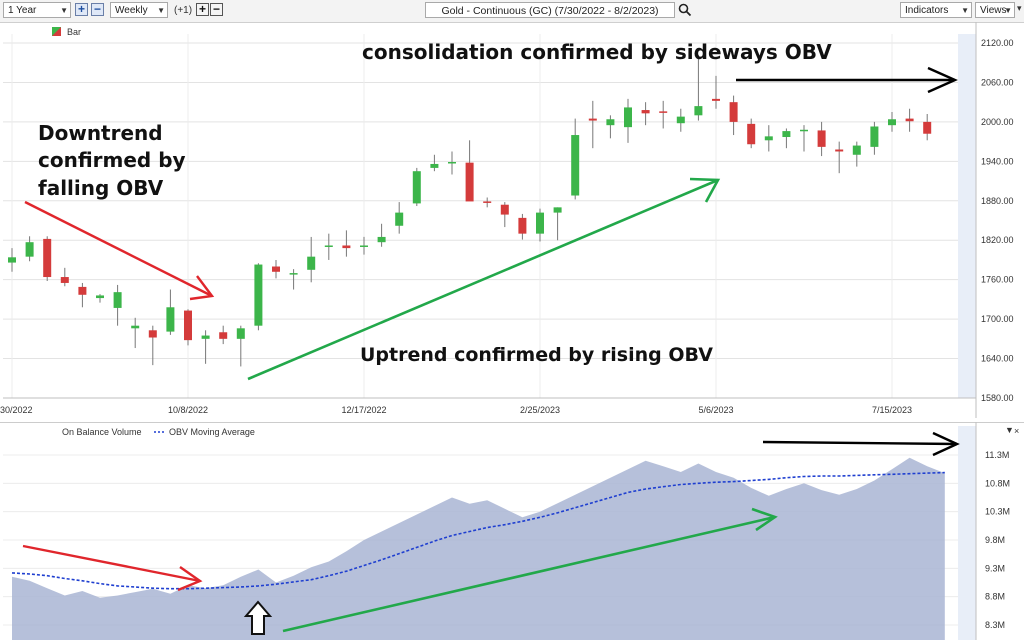 The image size is (1024, 640). I want to click on step-label: (+1), so click(183, 10).